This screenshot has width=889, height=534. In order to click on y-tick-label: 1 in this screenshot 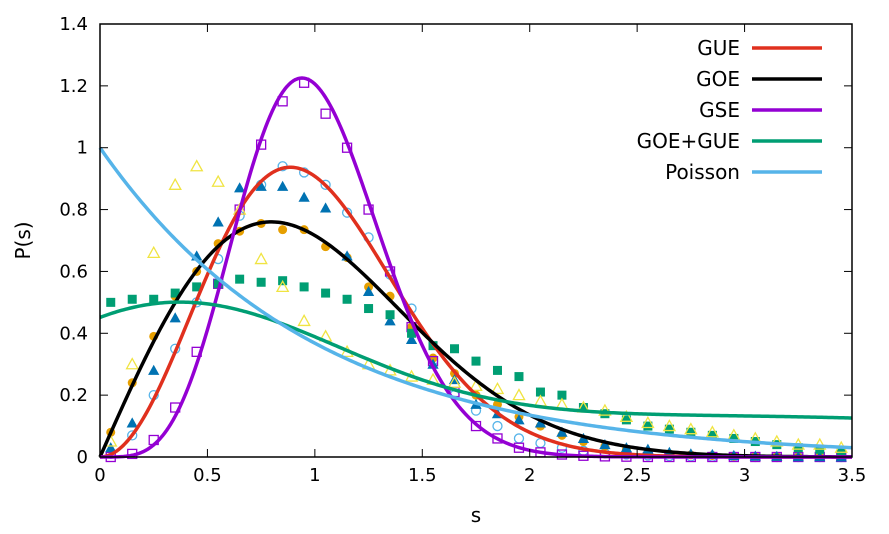, I will do `click(82, 148)`.